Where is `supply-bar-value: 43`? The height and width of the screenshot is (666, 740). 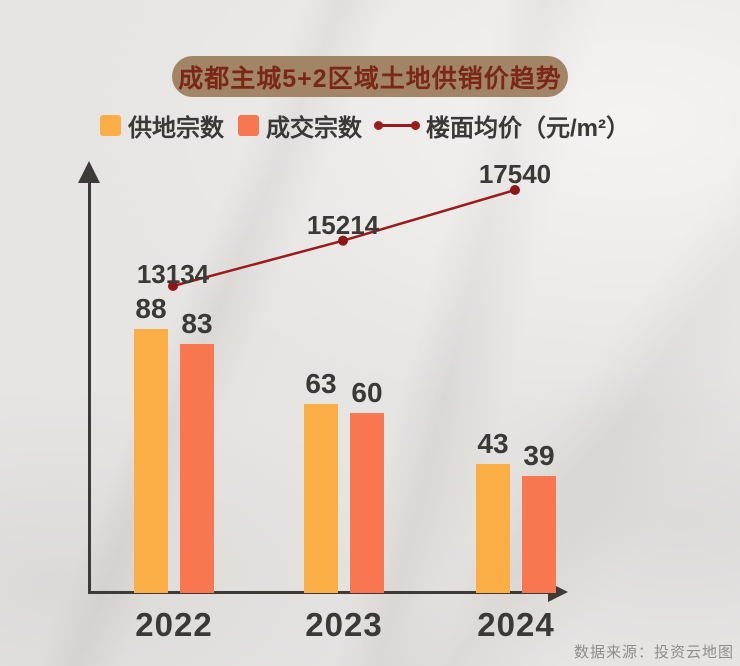 supply-bar-value: 43 is located at coordinates (493, 443).